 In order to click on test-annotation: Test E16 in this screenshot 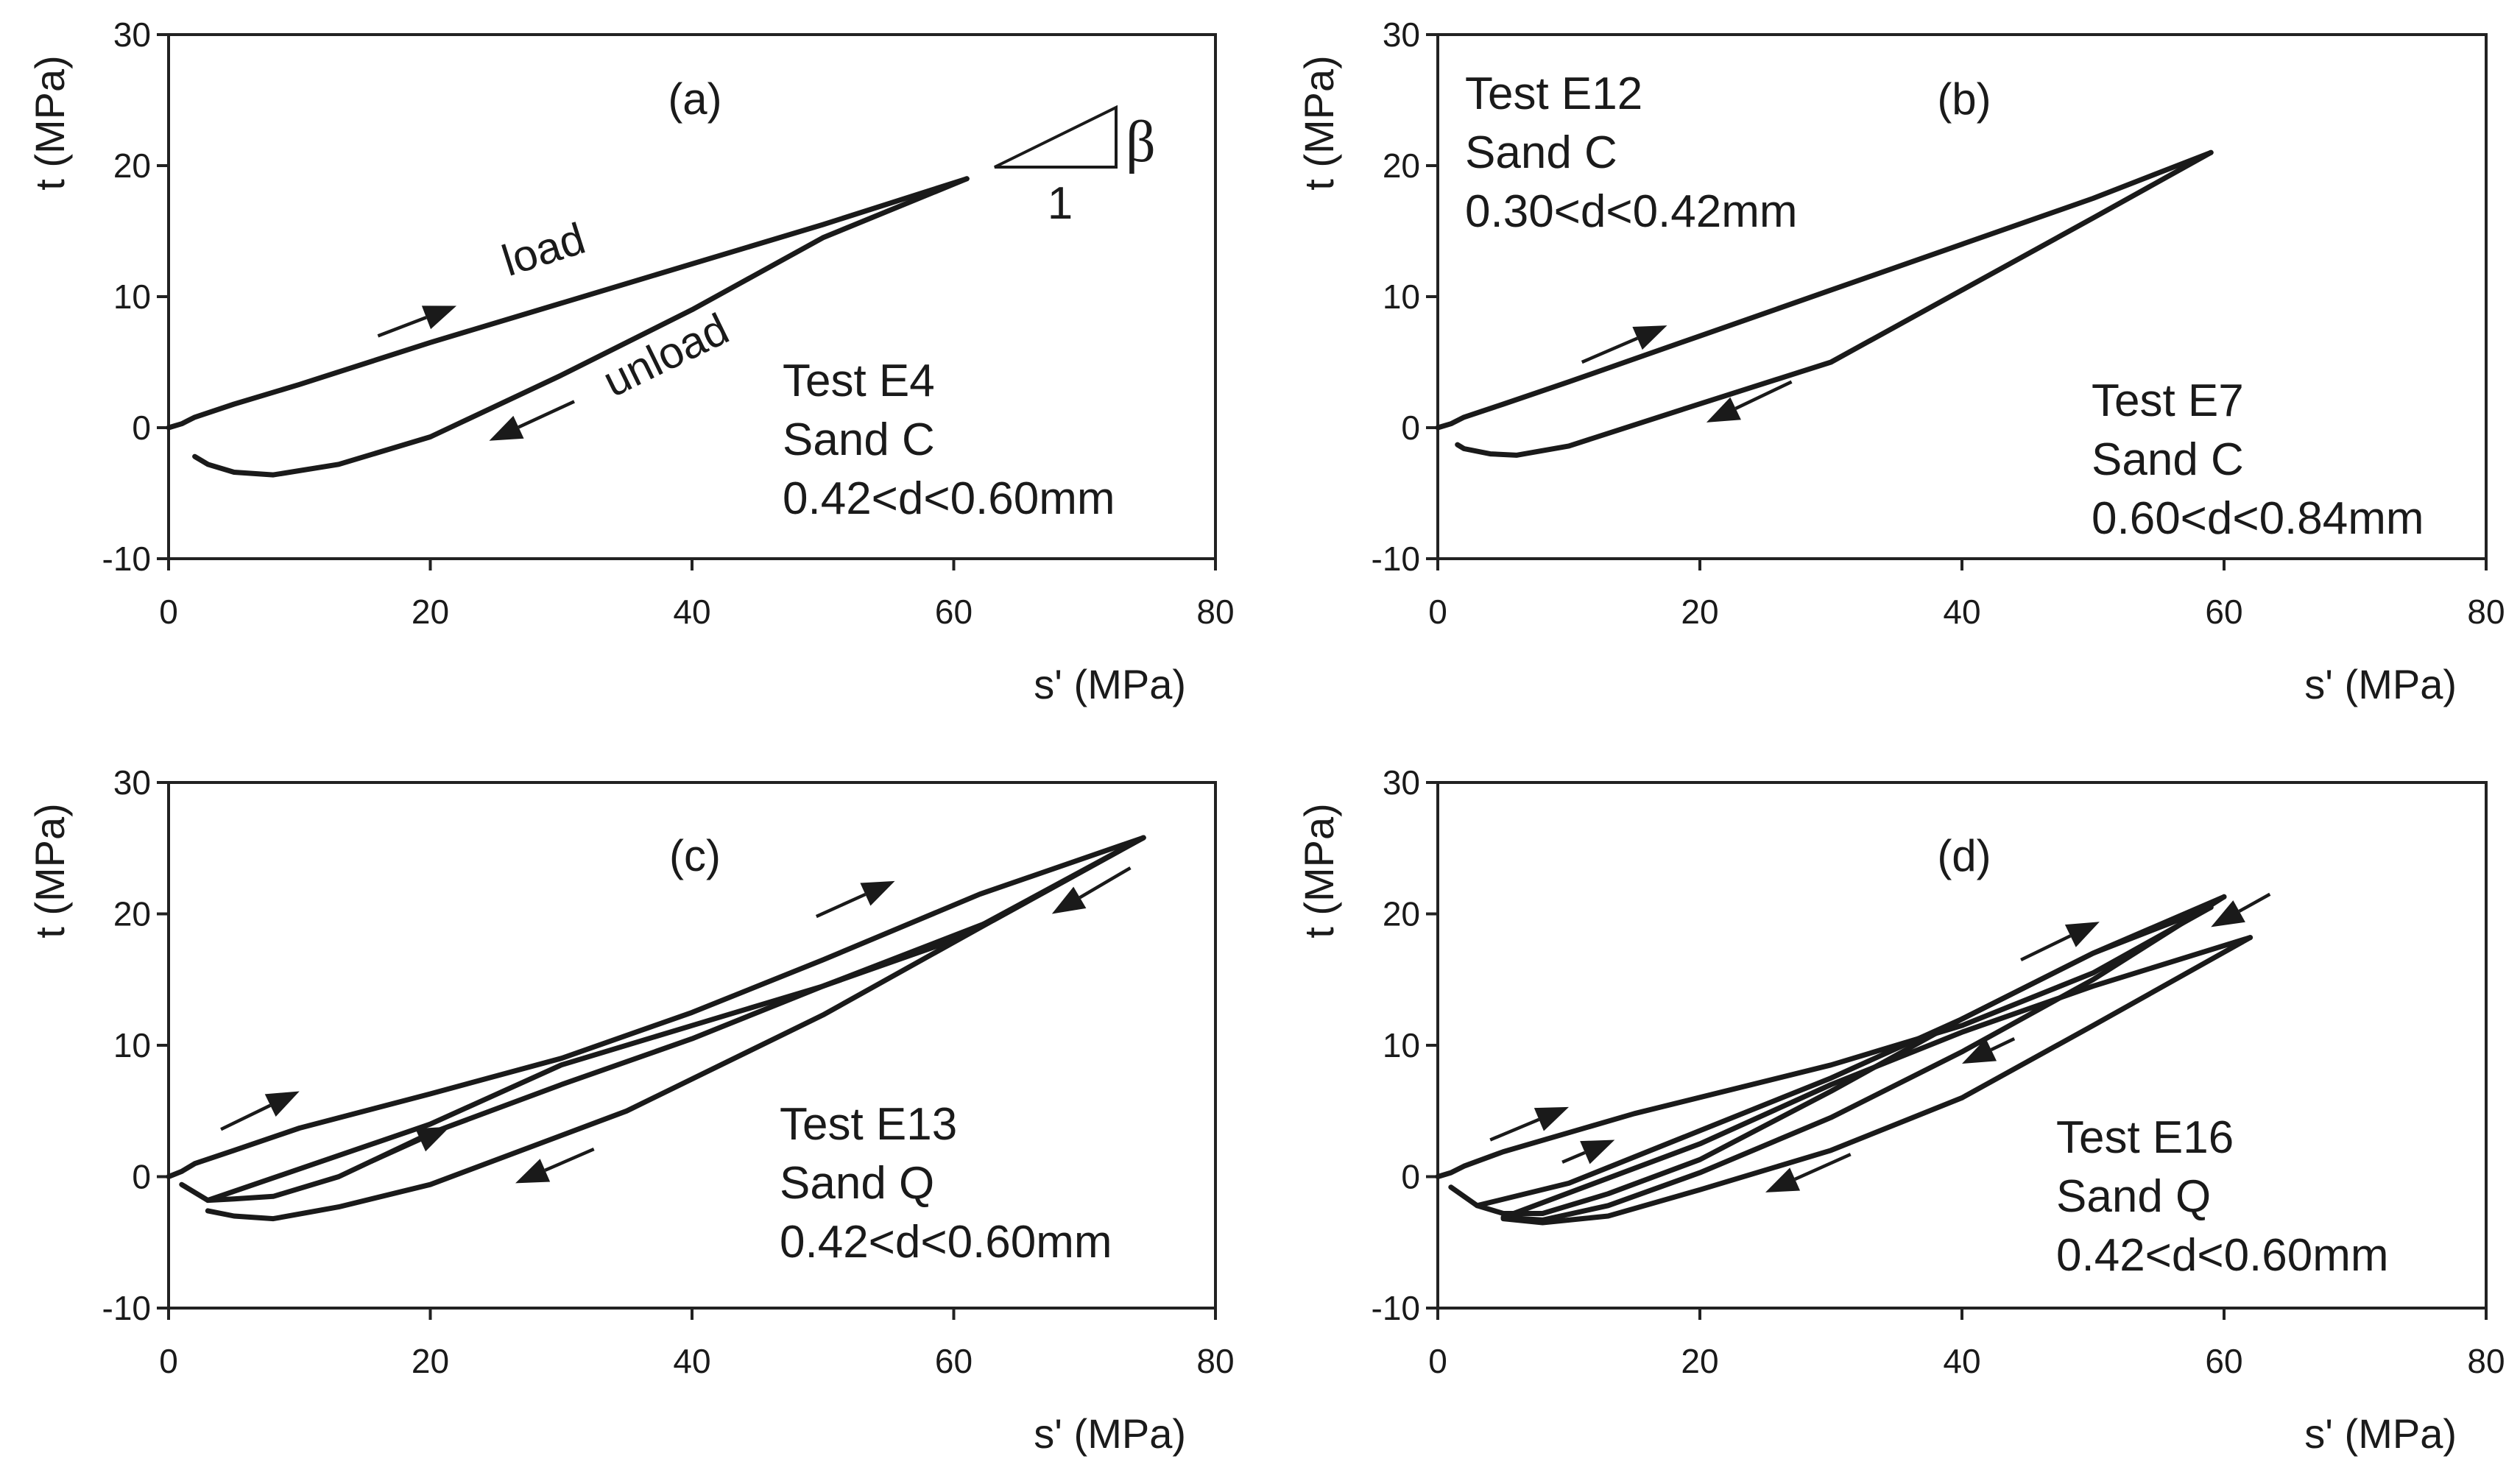, I will do `click(2145, 1137)`.